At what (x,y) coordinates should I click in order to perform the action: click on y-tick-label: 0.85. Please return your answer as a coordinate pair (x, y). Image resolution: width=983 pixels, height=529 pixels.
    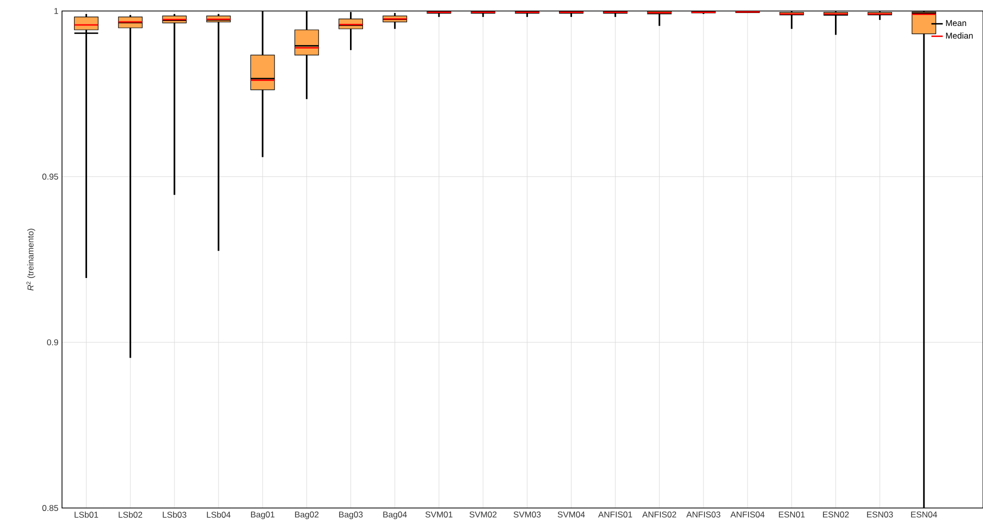
    Looking at the image, I should click on (50, 507).